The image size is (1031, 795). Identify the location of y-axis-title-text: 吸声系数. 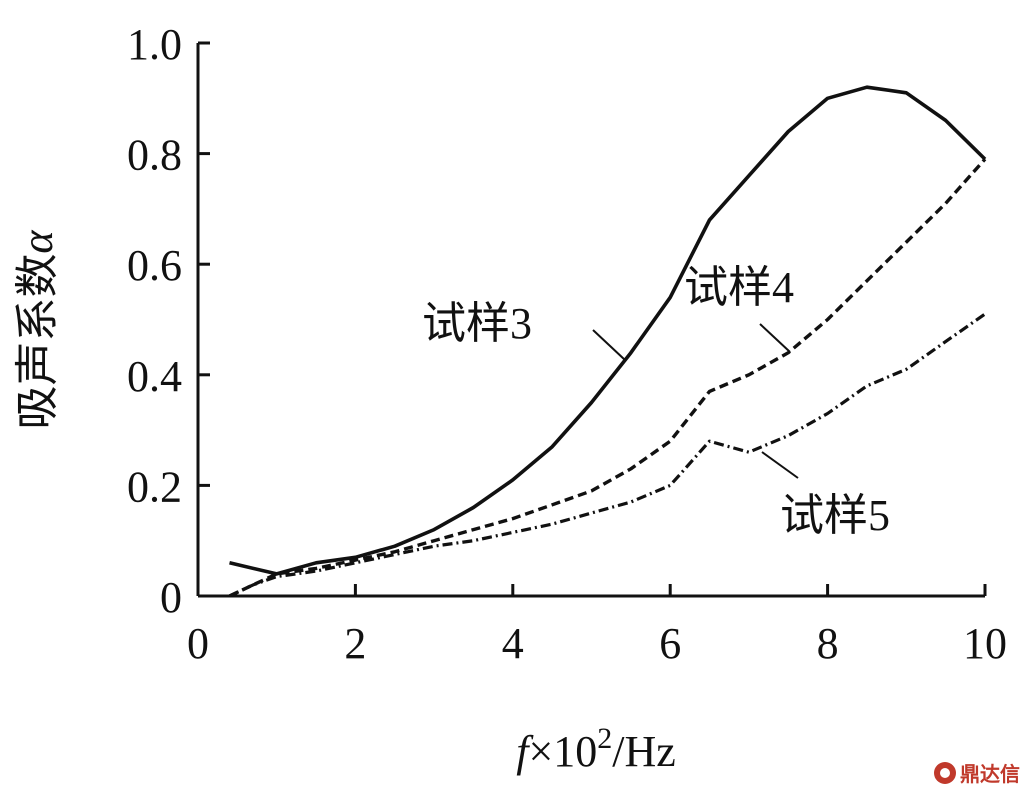
(37, 342).